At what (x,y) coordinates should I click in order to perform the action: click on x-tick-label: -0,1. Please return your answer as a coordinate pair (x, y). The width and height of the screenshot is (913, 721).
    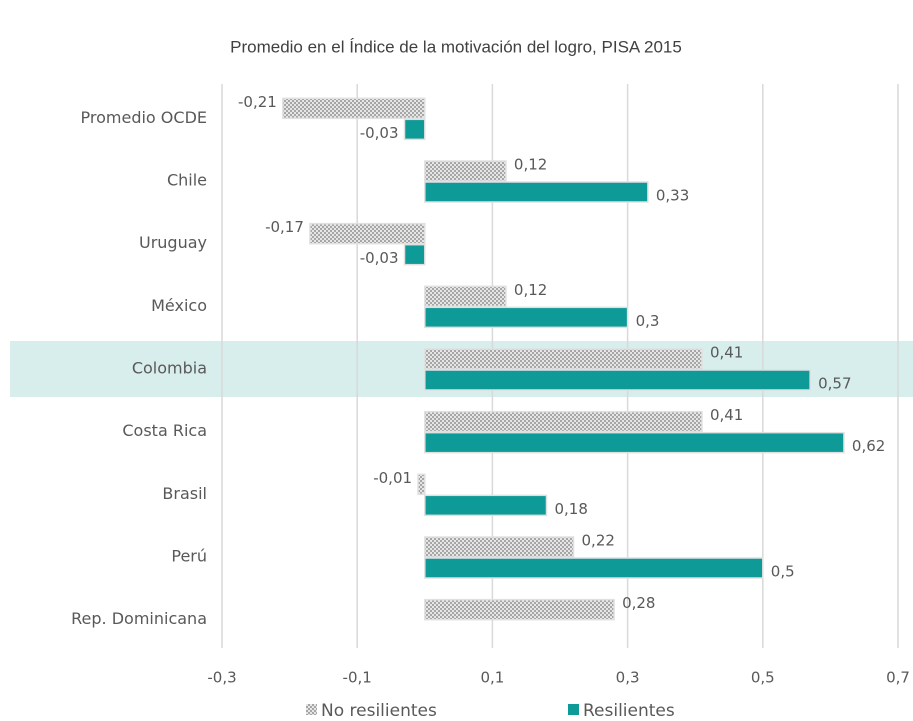
    Looking at the image, I should click on (357, 678).